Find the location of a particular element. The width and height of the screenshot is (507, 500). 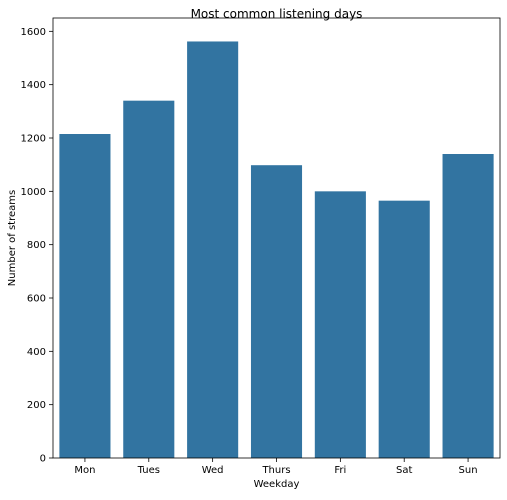

bar-mon is located at coordinates (85, 296).